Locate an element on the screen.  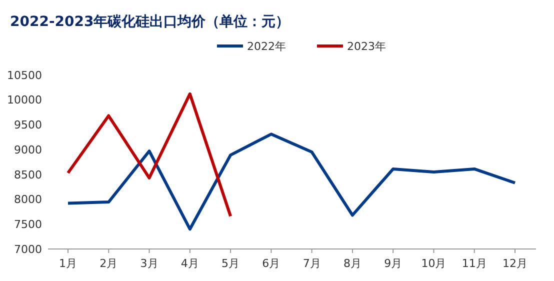
y-tick-label: 7500 is located at coordinates (28, 224).